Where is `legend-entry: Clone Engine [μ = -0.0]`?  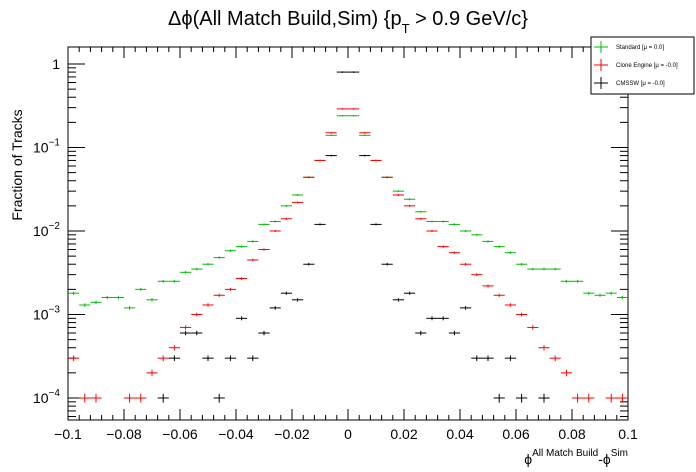
legend-entry: Clone Engine [μ = -0.0] is located at coordinates (636, 65).